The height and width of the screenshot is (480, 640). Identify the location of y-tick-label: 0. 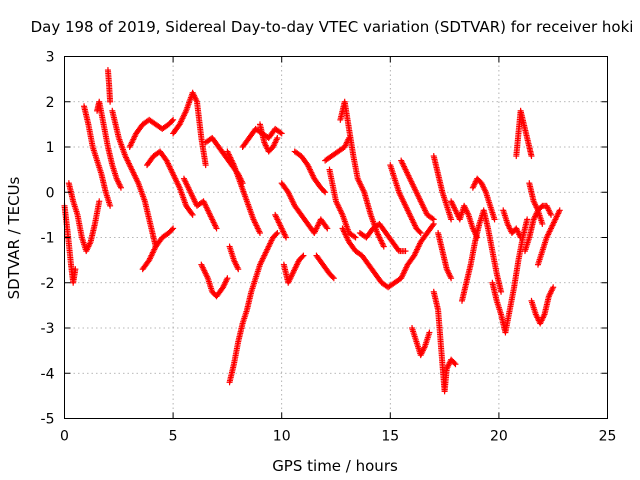
(50, 193).